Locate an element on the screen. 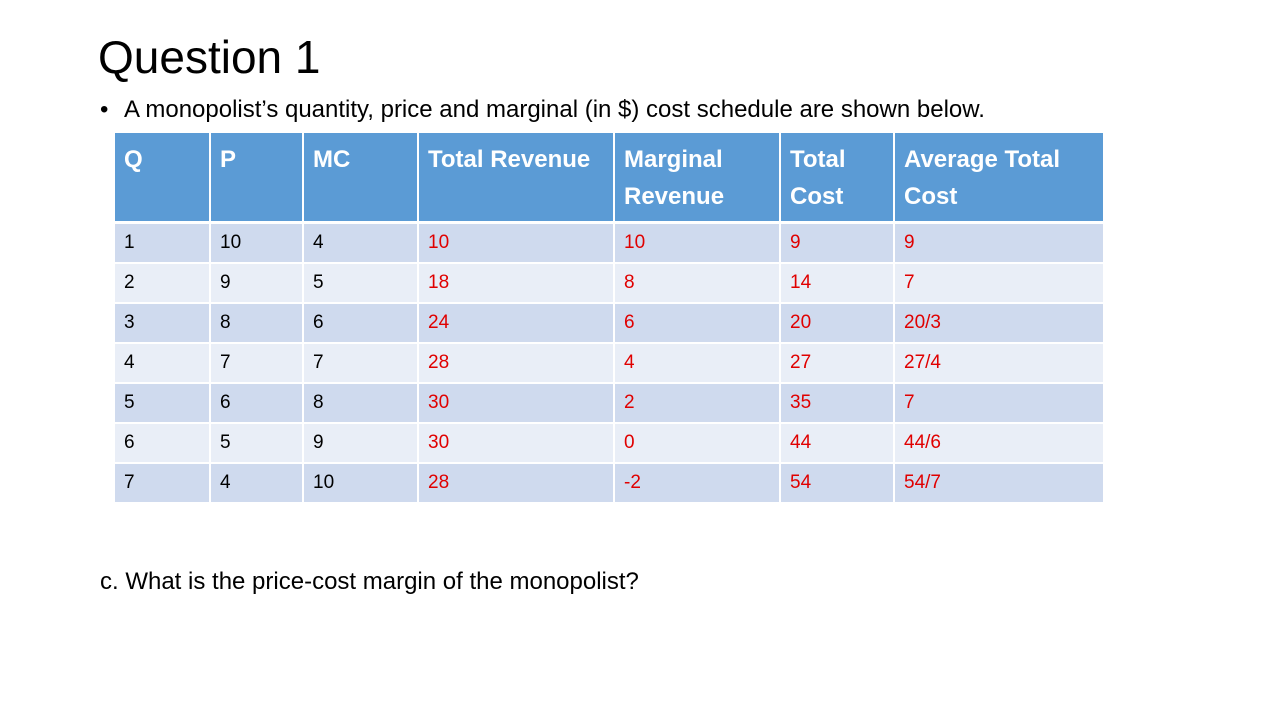  cell-mc: 7 is located at coordinates (361, 364).